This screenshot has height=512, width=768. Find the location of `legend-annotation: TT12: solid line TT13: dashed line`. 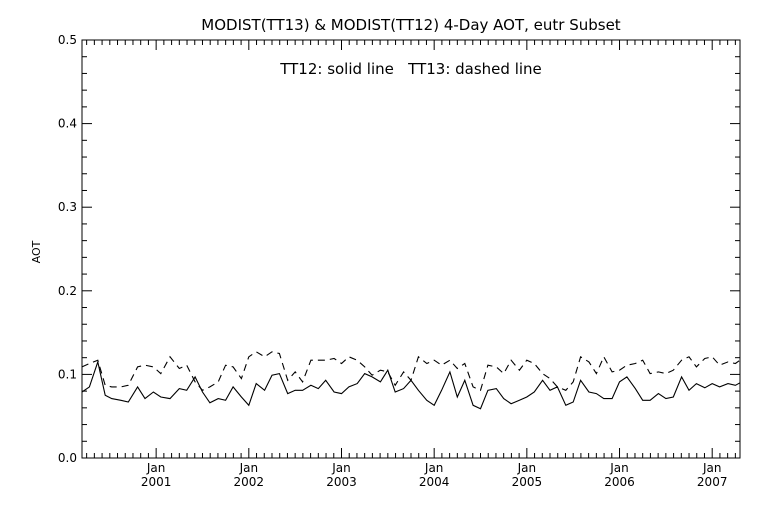

legend-annotation: TT12: solid line TT13: dashed line is located at coordinates (410, 69).